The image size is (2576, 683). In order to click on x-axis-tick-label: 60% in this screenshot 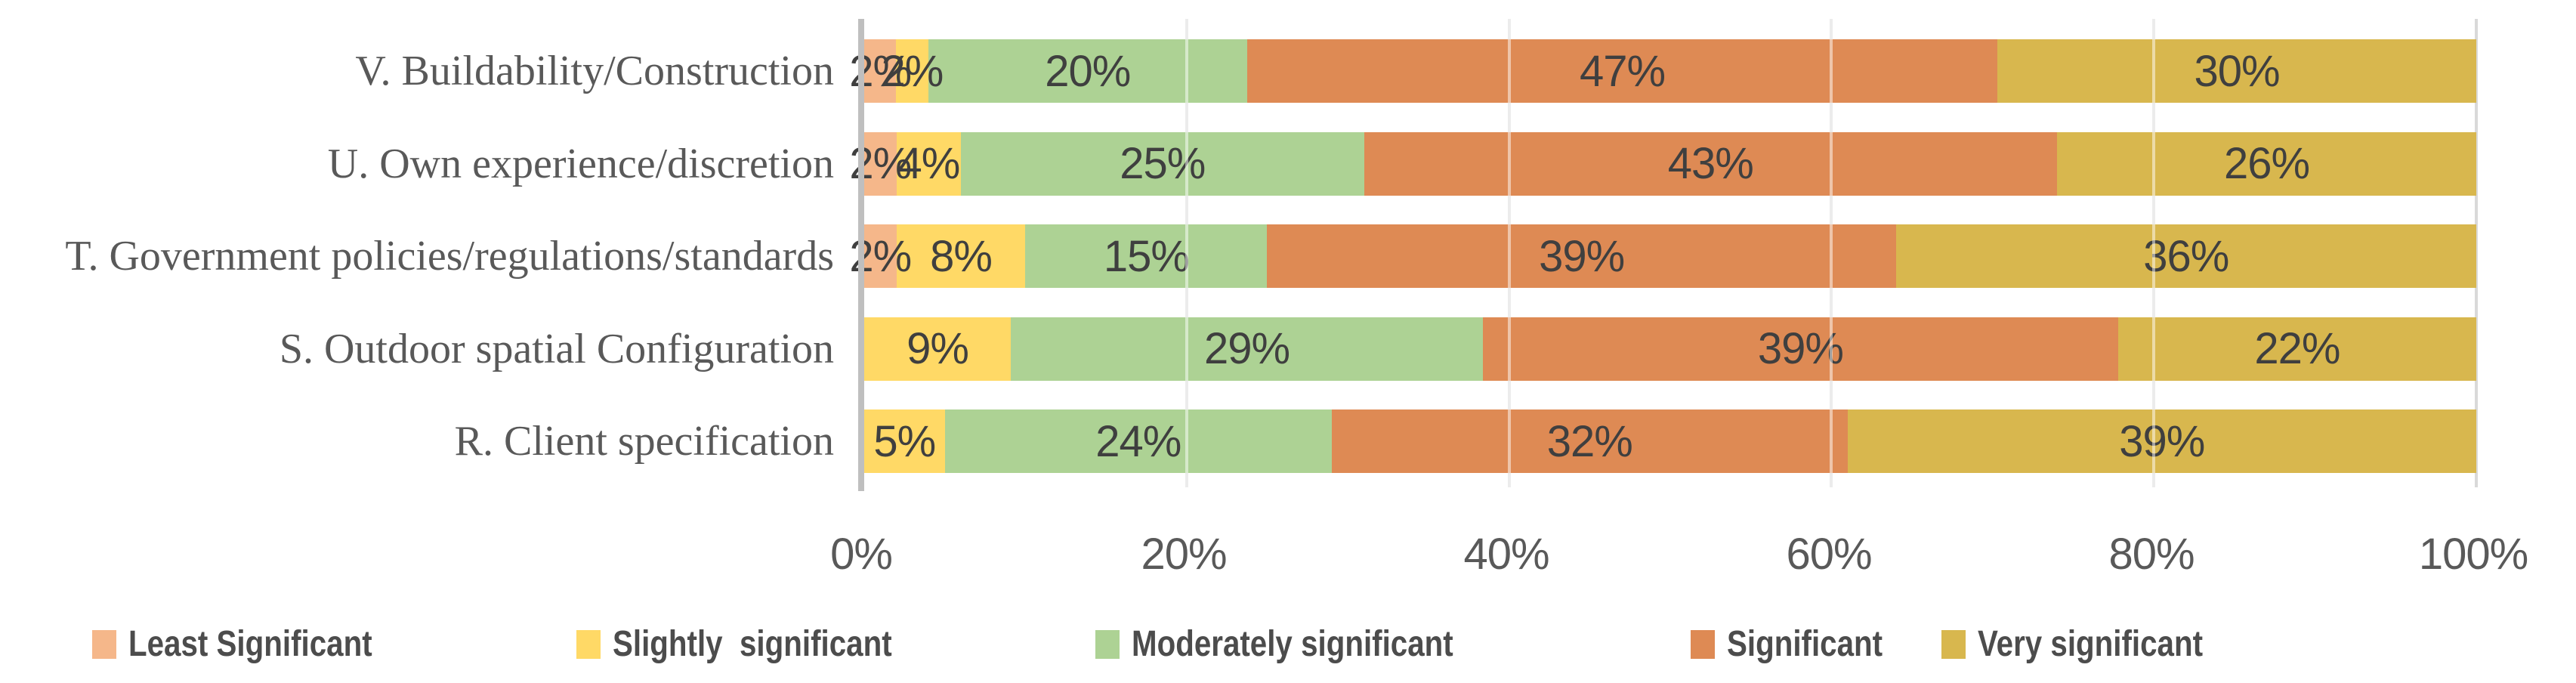, I will do `click(1829, 554)`.